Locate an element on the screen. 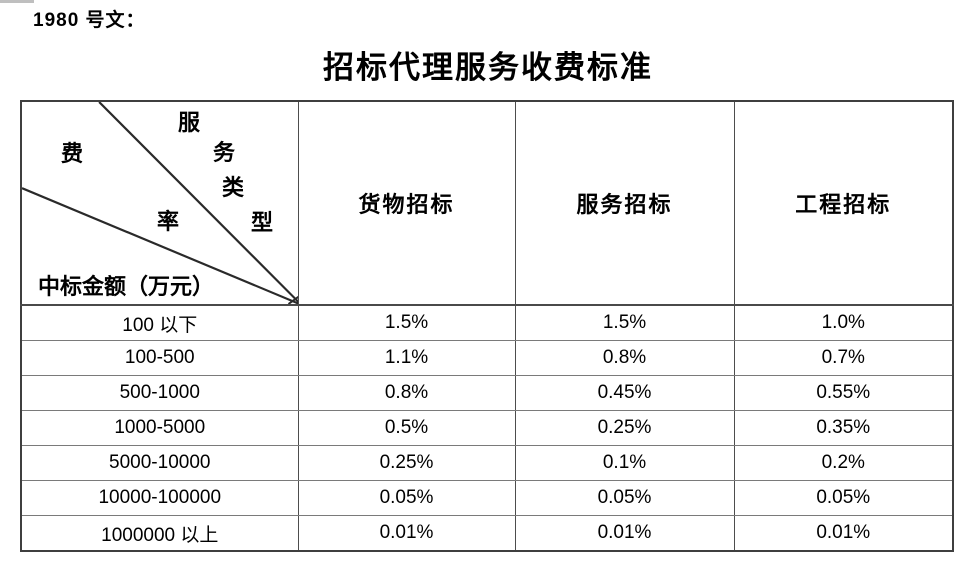 The image size is (976, 581). table-row: 100-500 1.1% 0.8% 0.7% is located at coordinates (487, 358).